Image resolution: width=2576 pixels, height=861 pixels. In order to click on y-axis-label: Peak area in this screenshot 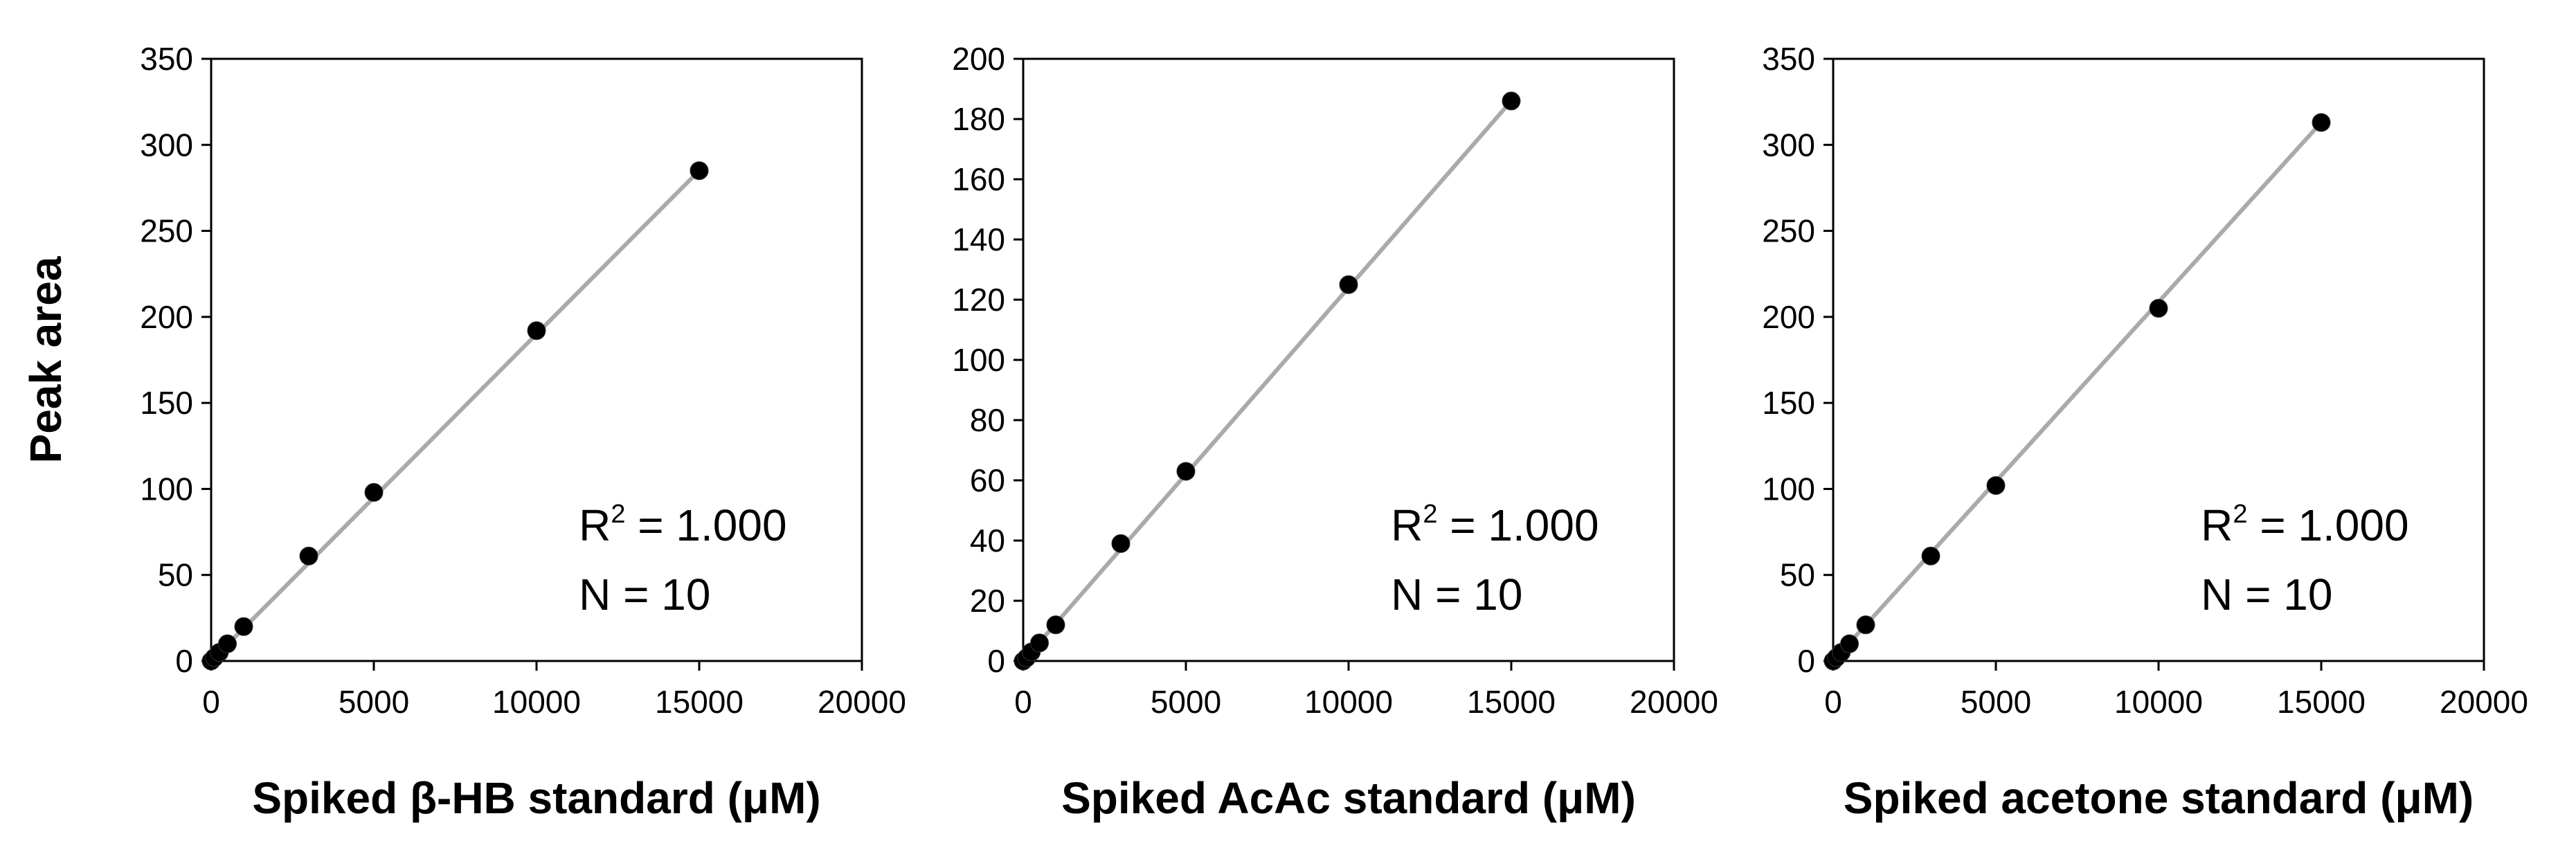, I will do `click(46, 359)`.